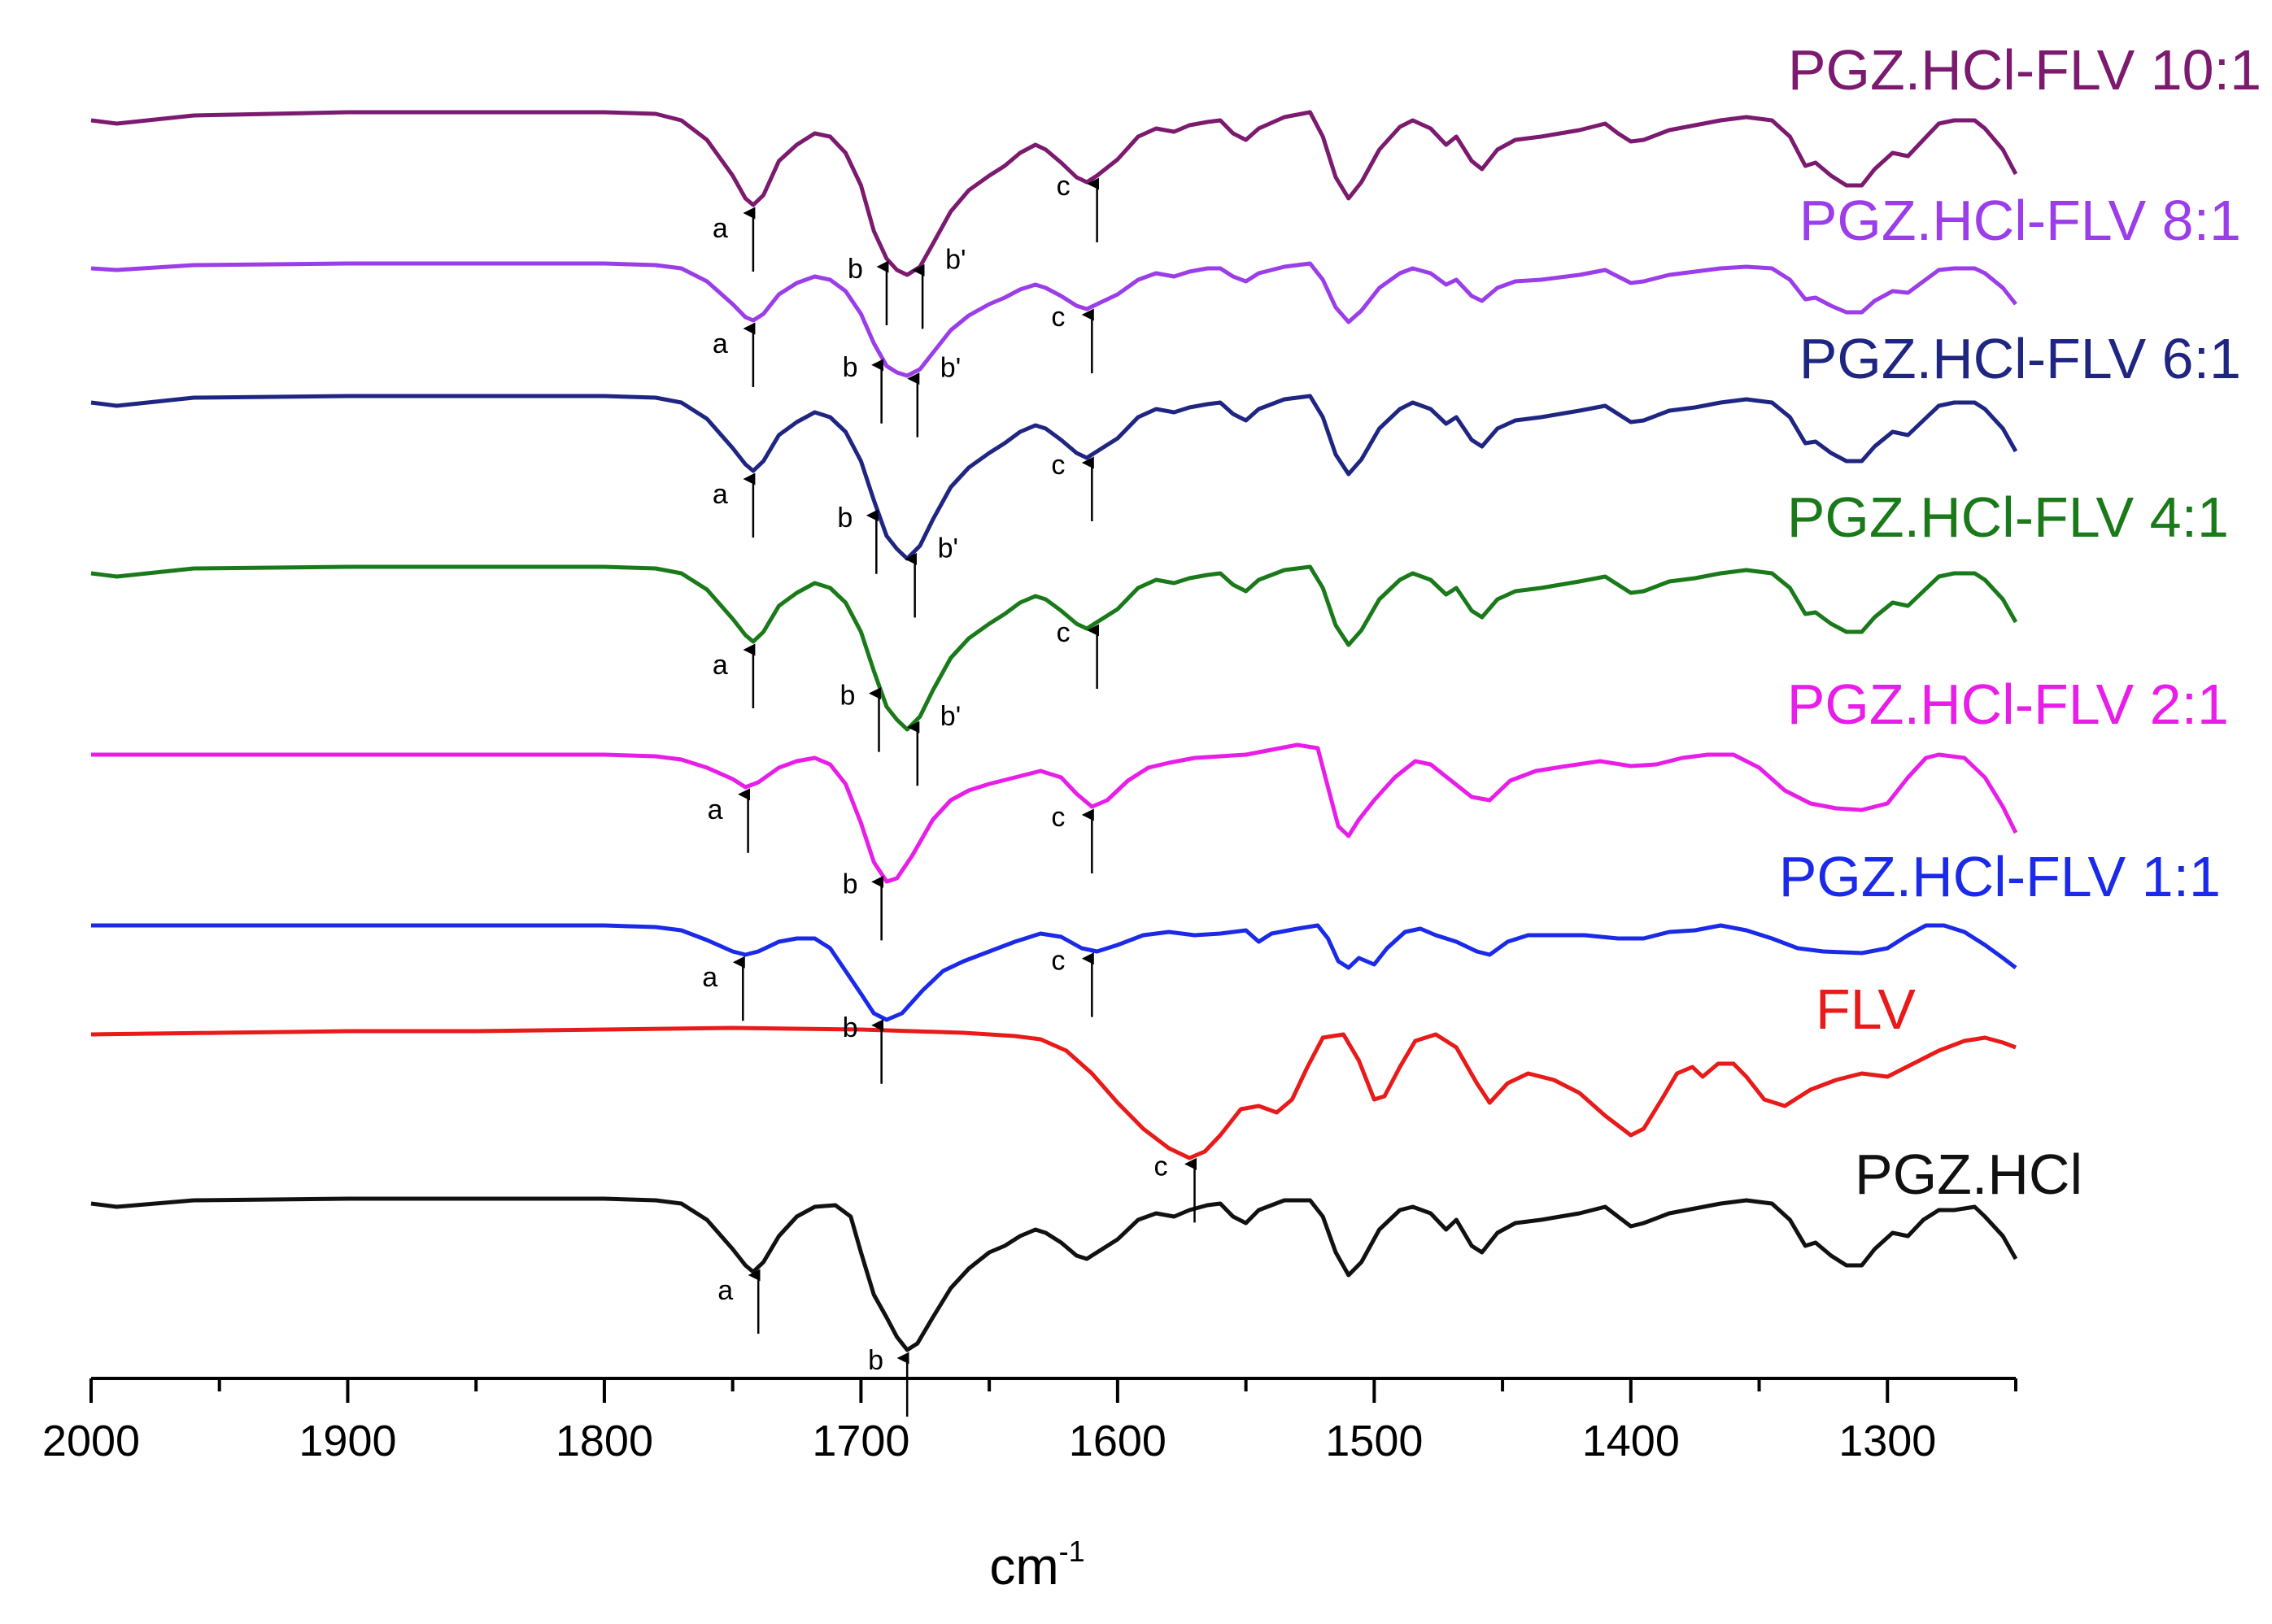  What do you see at coordinates (1058, 317) in the screenshot?
I see `peak-label-8: c` at bounding box center [1058, 317].